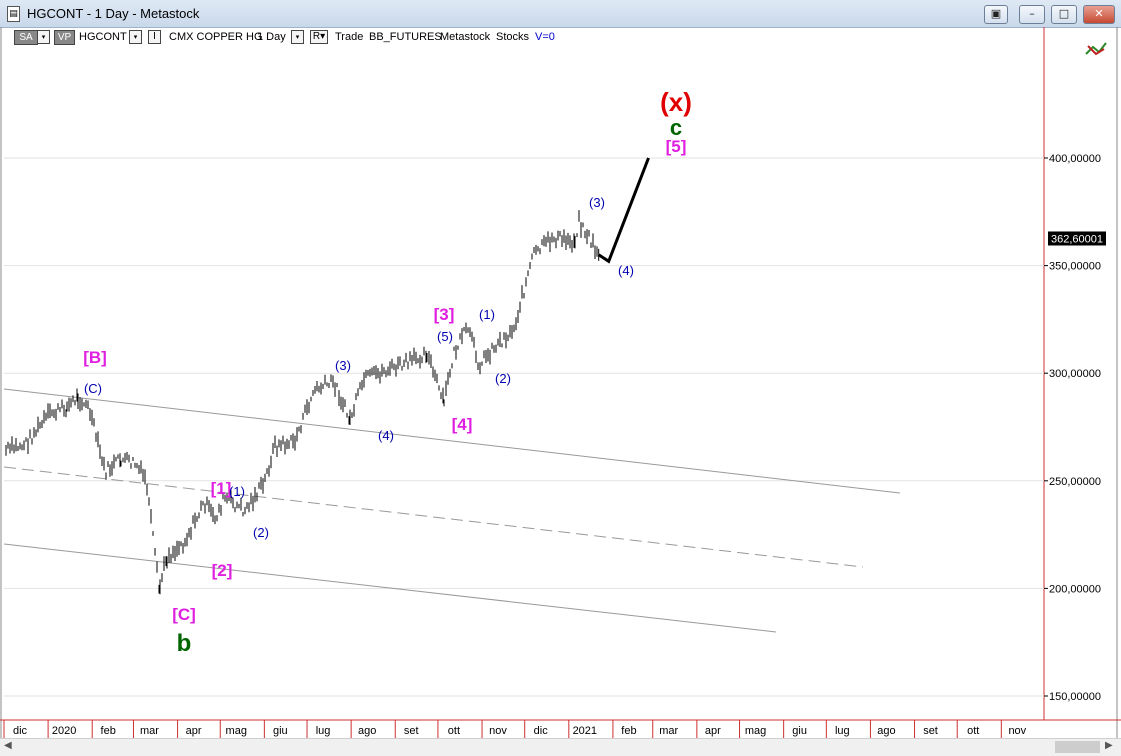 This screenshot has width=1121, height=756. What do you see at coordinates (1075, 374) in the screenshot?
I see `y-tick-label: 300,00000` at bounding box center [1075, 374].